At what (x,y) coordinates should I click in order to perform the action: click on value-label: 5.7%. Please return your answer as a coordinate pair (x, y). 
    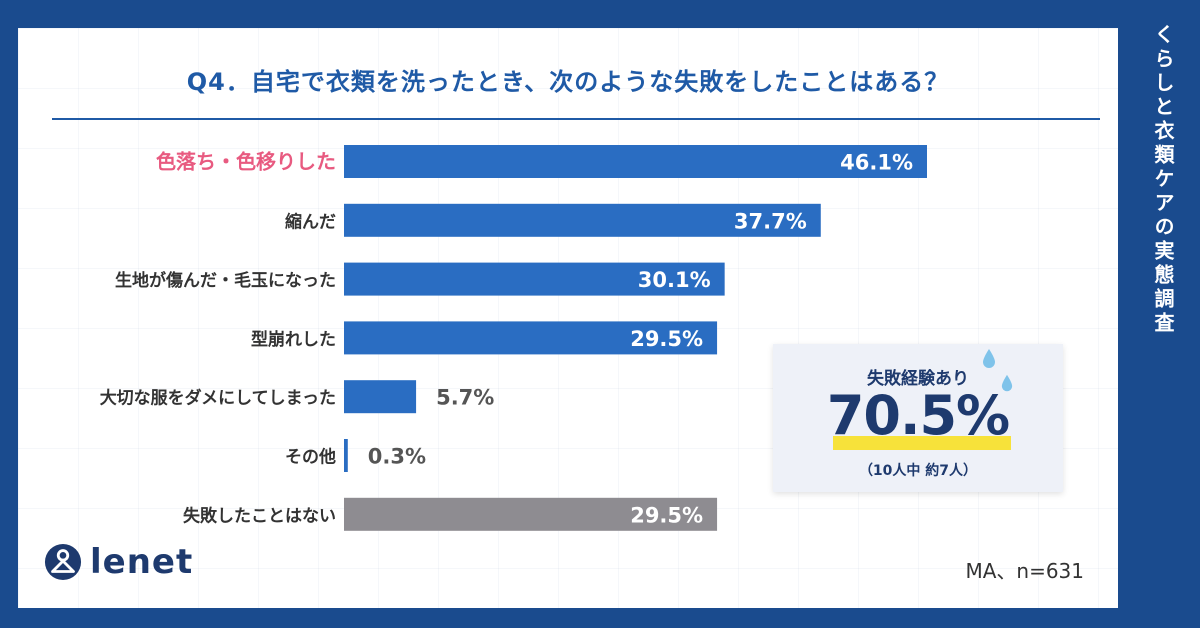
    Looking at the image, I should click on (465, 398).